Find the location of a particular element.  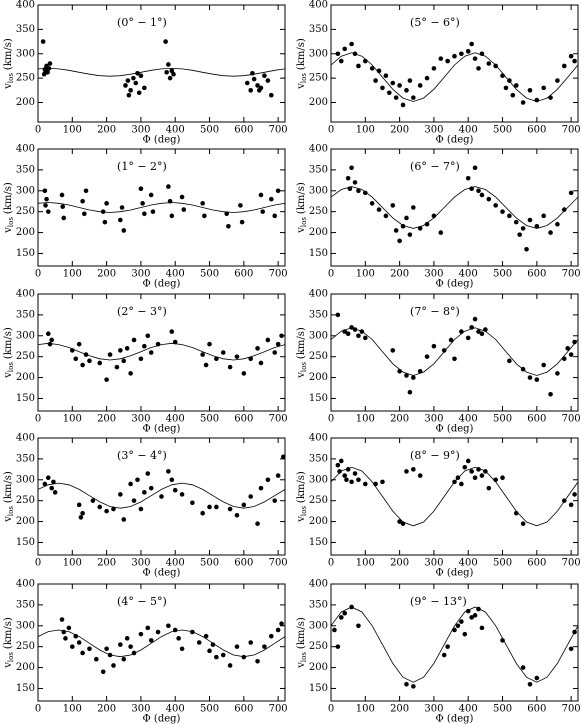

y-tick-label: 350 is located at coordinates (318, 458).